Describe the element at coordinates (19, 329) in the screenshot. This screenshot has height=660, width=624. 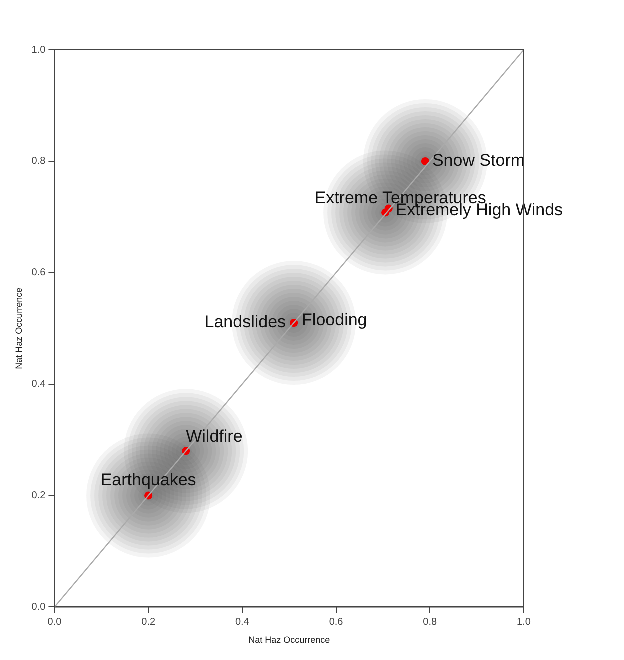
I see `y-axis-title: Nat Haz Occurrence` at that location.